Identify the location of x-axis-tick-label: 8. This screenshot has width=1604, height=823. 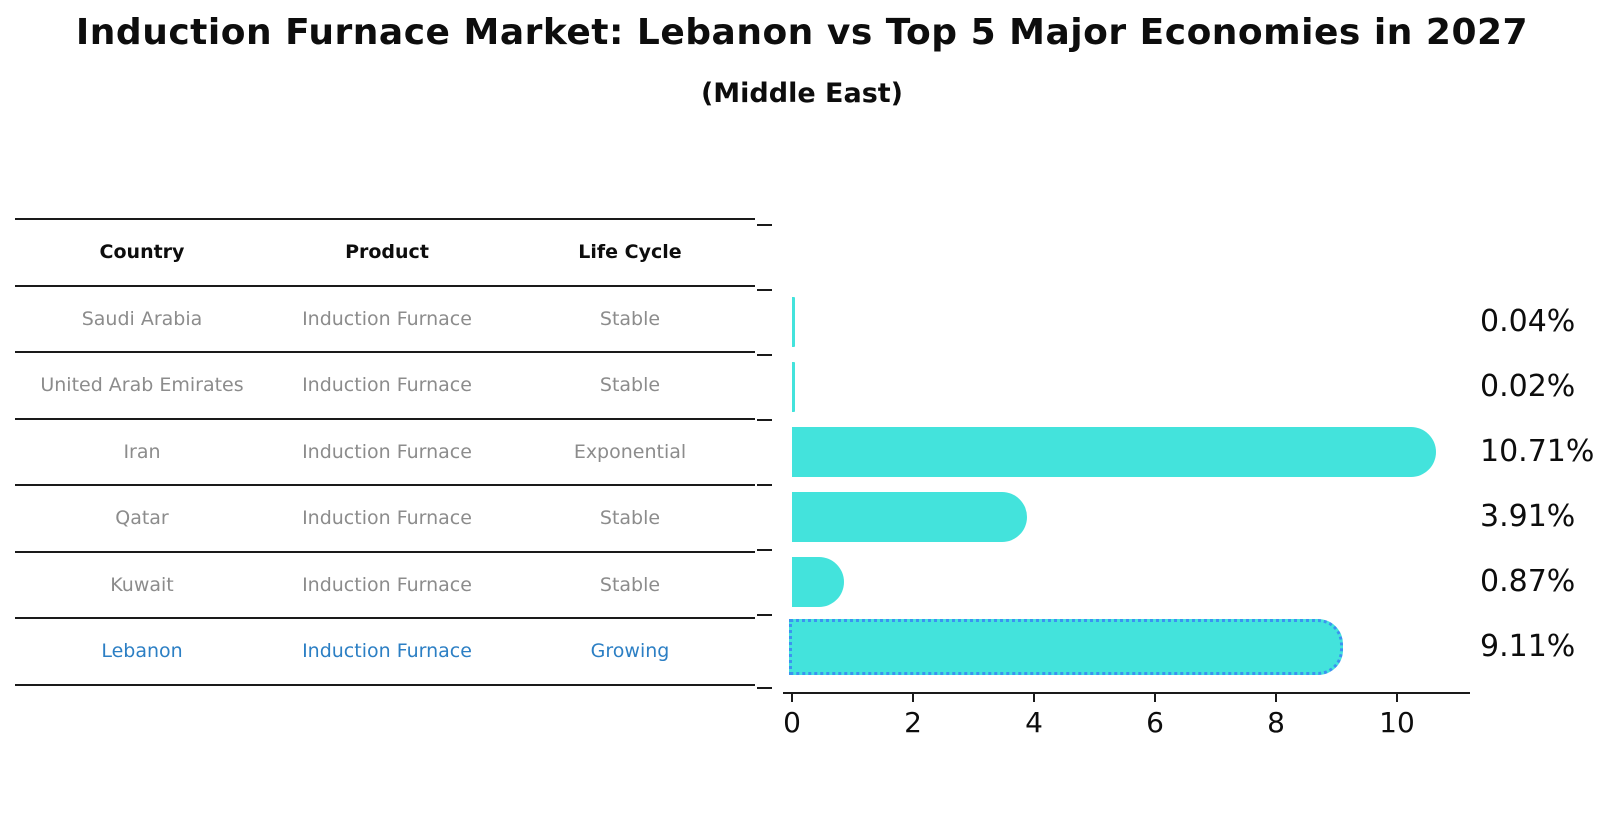
(1276, 722).